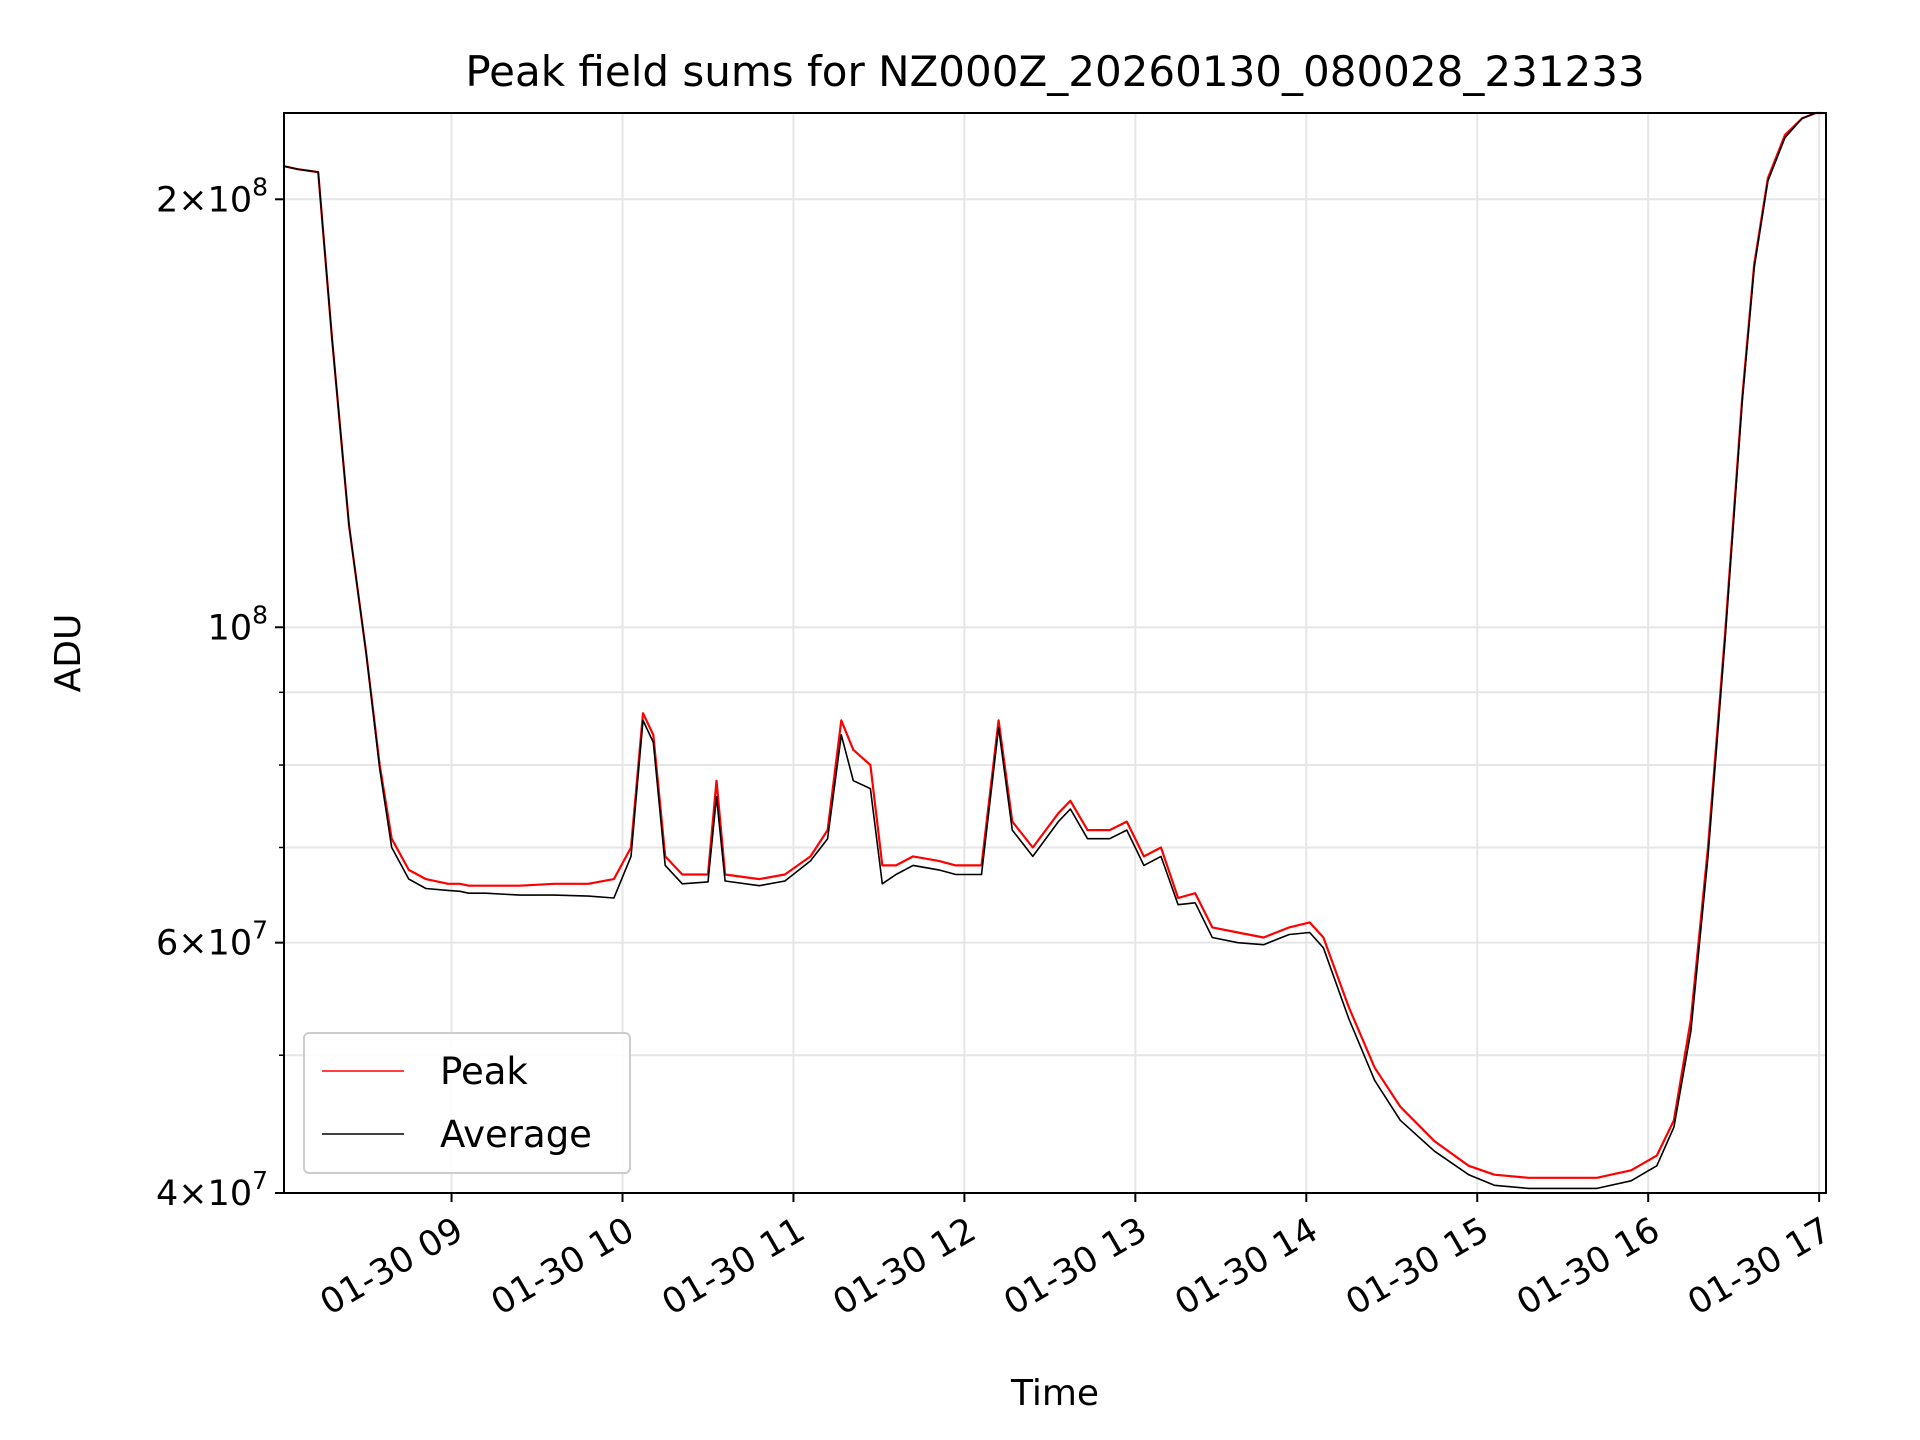 This screenshot has width=1920, height=1440. I want to click on legend-box, so click(467, 1103).